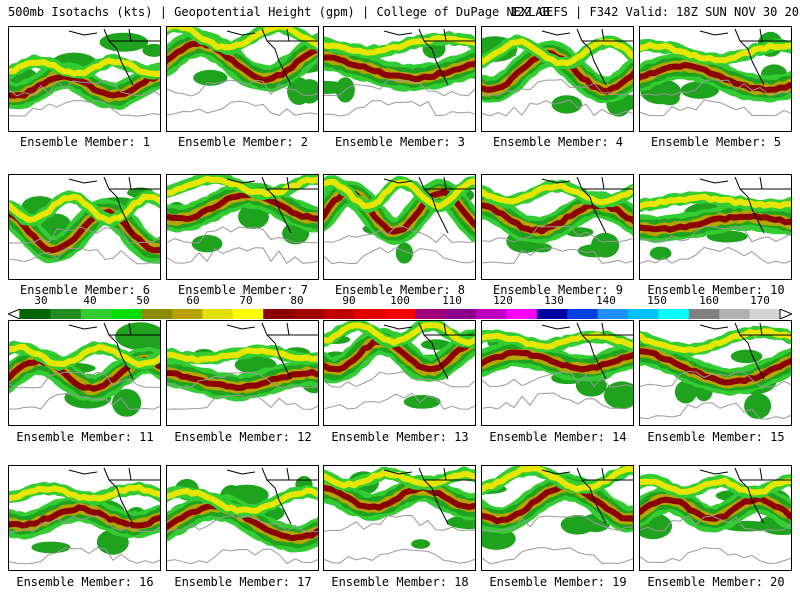  I want to click on isotach-colorbar, so click(400, 314).